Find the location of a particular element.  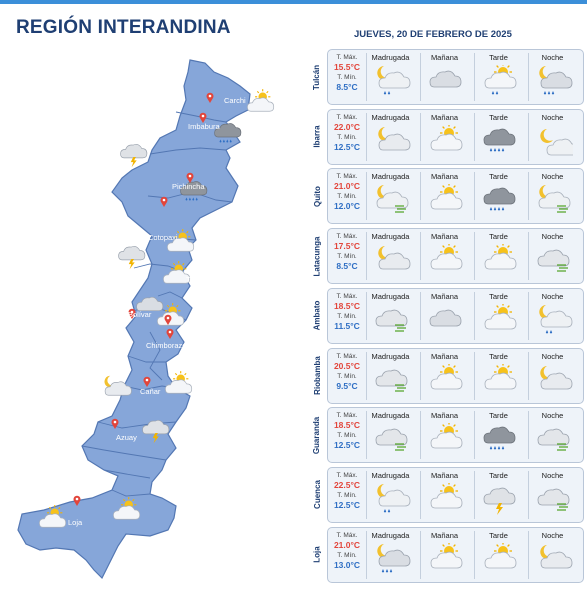

city-name-text: Loja is located at coordinates (317, 554).